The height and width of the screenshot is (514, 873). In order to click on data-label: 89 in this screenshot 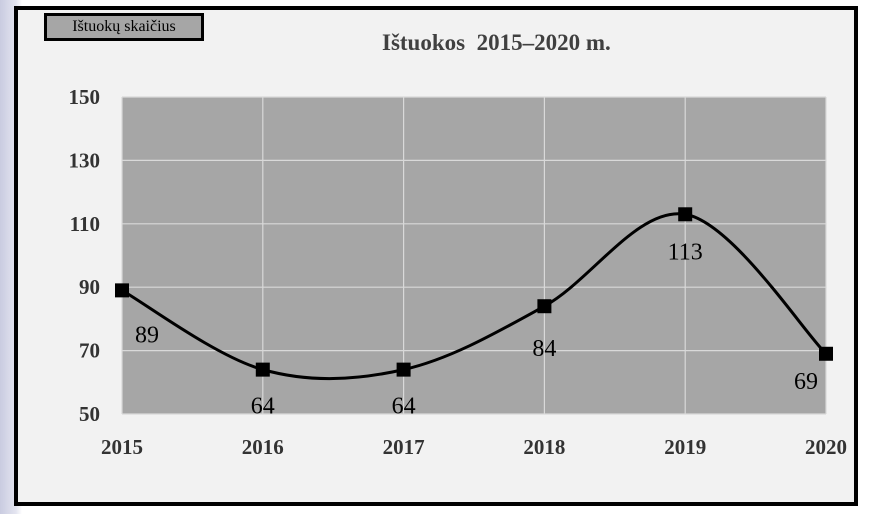, I will do `click(147, 335)`.